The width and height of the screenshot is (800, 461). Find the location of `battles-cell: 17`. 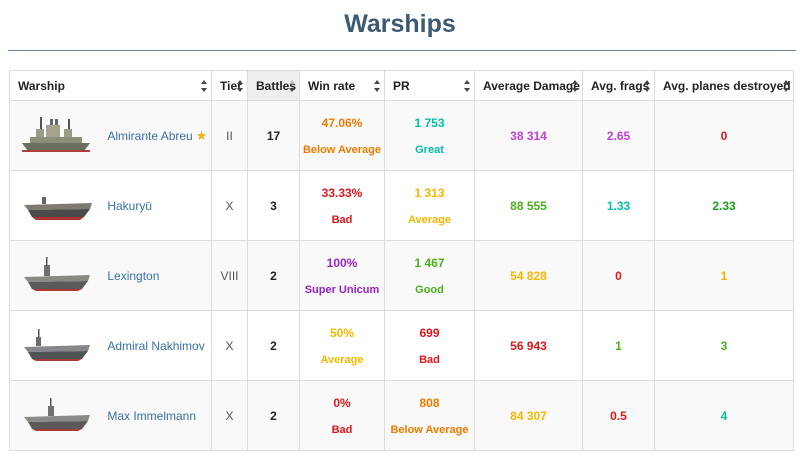

battles-cell: 17 is located at coordinates (273, 135).